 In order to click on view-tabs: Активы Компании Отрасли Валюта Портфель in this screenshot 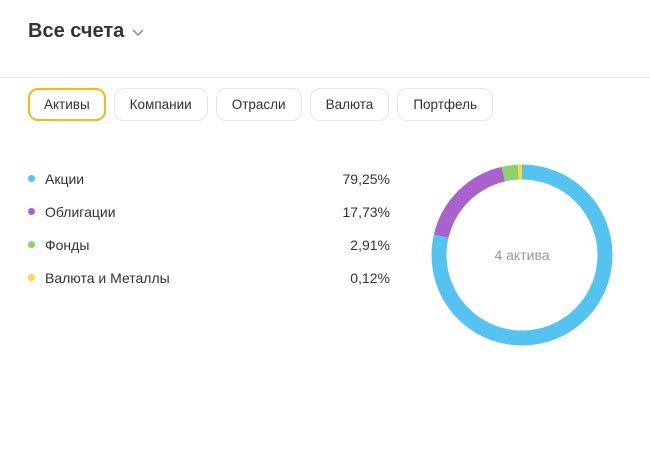, I will do `click(261, 104)`.